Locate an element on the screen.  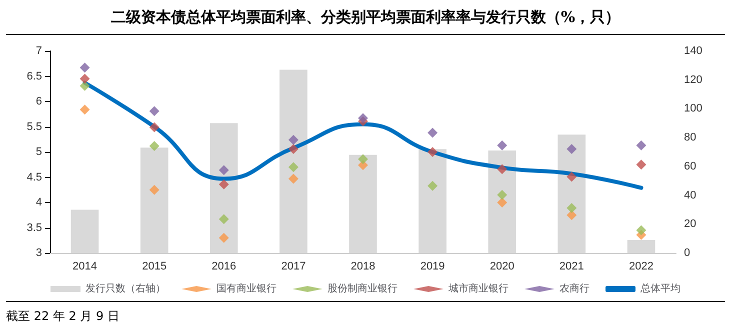
legend-label: 发行只数（右轴） is located at coordinates (126, 288).